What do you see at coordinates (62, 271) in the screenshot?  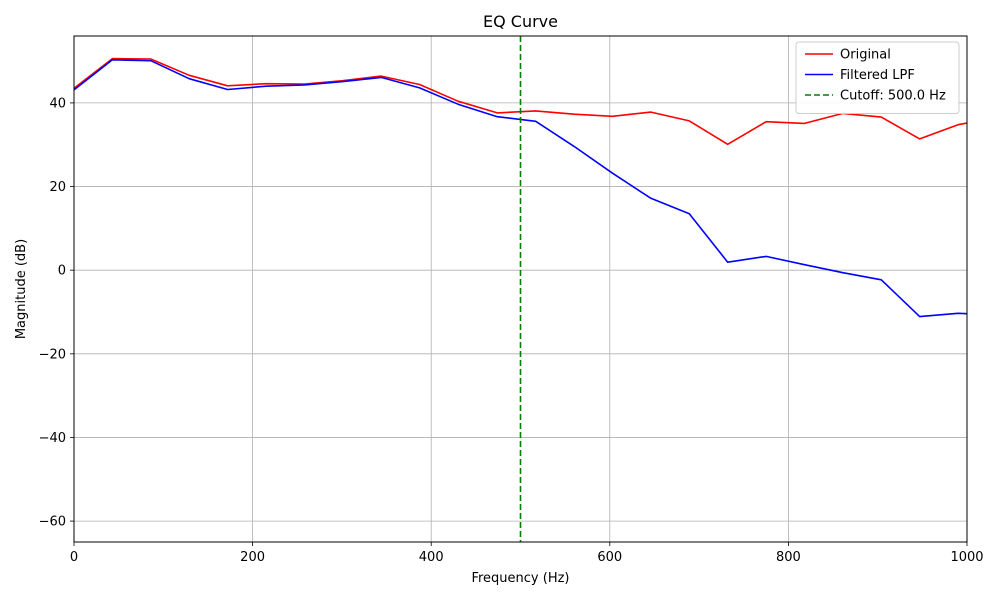 I see `y-tick-label: 0` at bounding box center [62, 271].